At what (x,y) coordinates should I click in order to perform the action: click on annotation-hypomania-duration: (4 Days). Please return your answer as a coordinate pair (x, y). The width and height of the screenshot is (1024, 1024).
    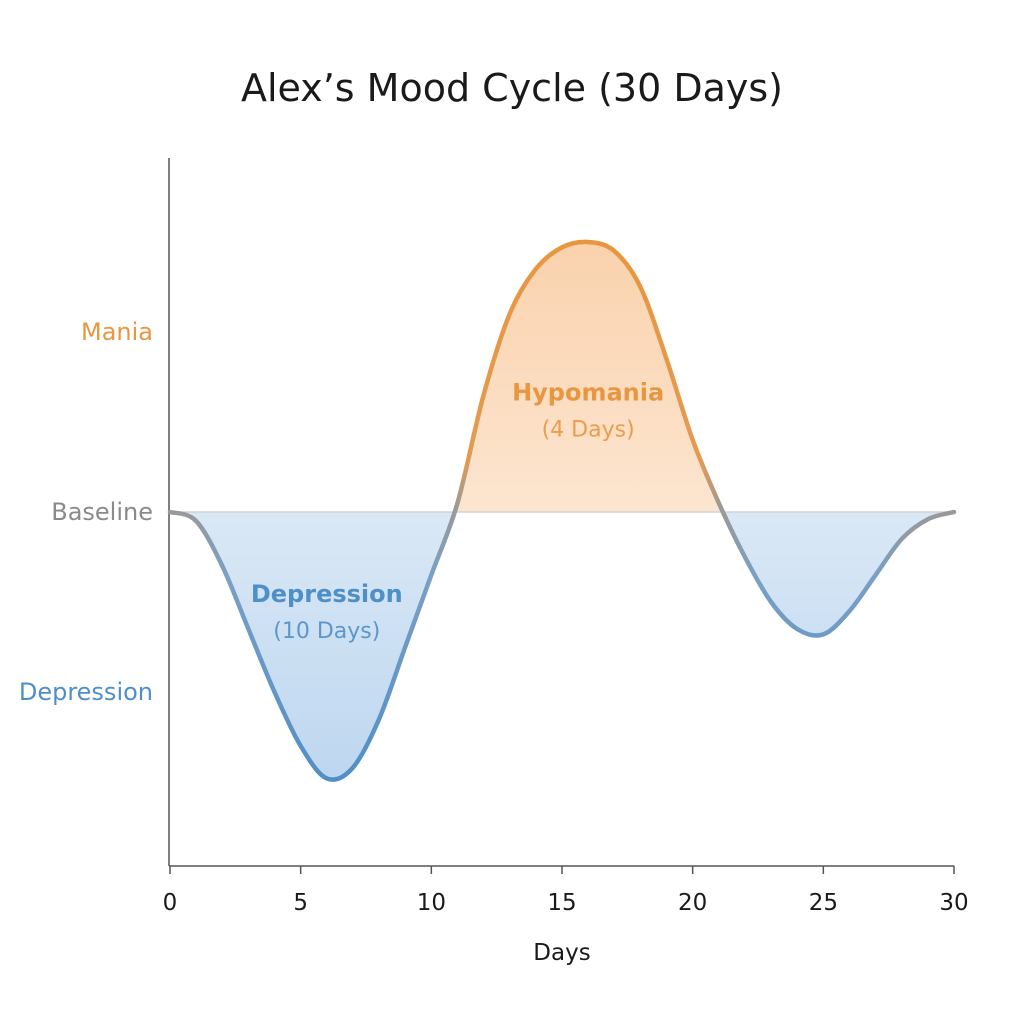
    Looking at the image, I should click on (588, 429).